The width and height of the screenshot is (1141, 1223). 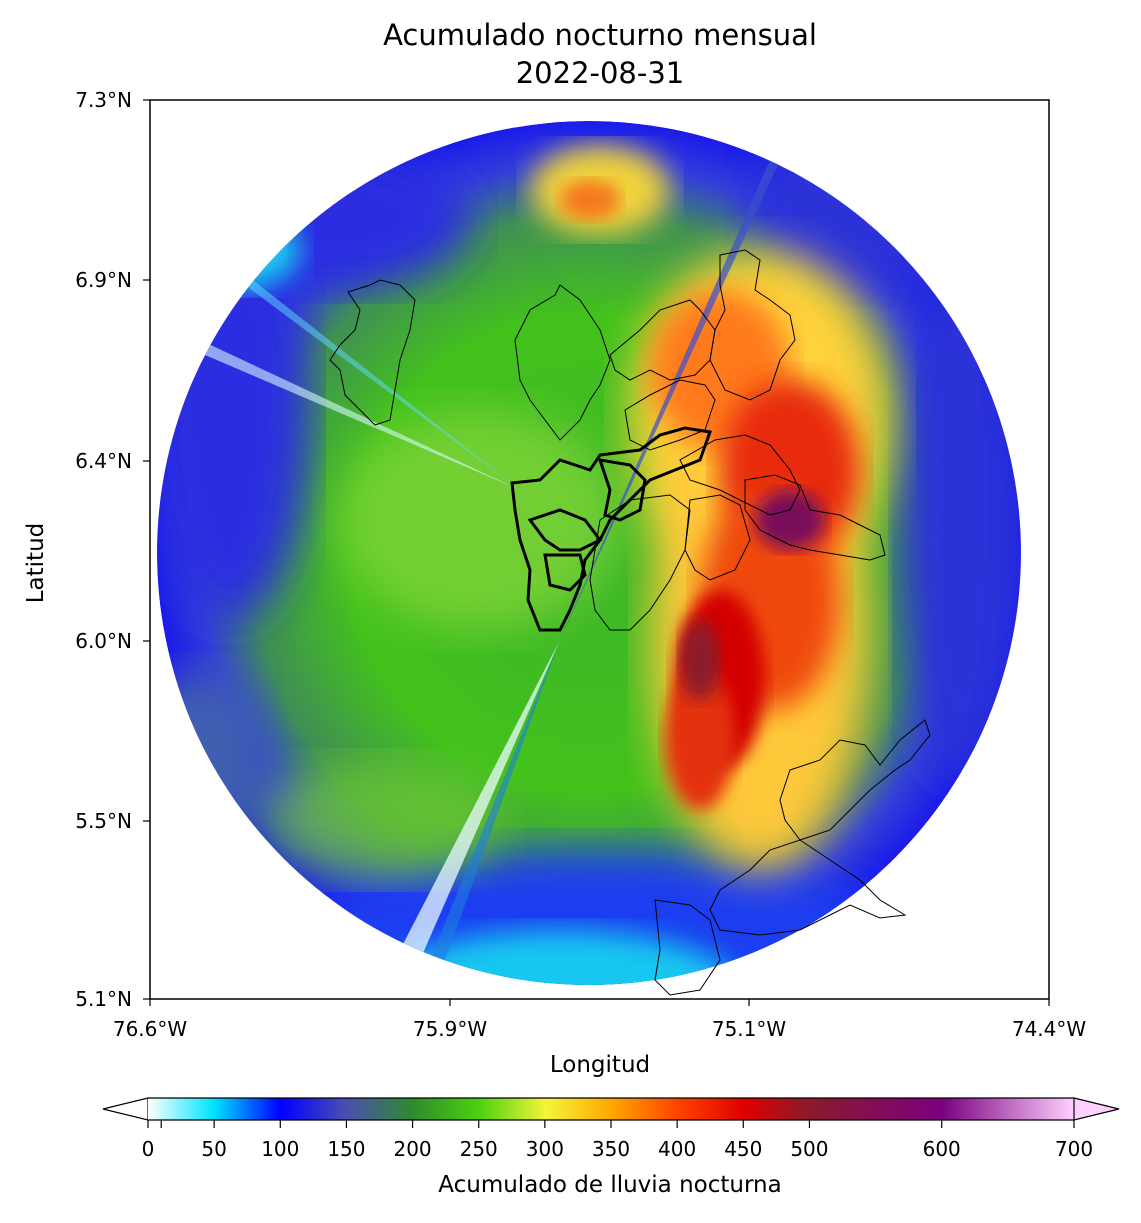 I want to click on y-tick-label: 5.5°N, so click(x=103, y=821).